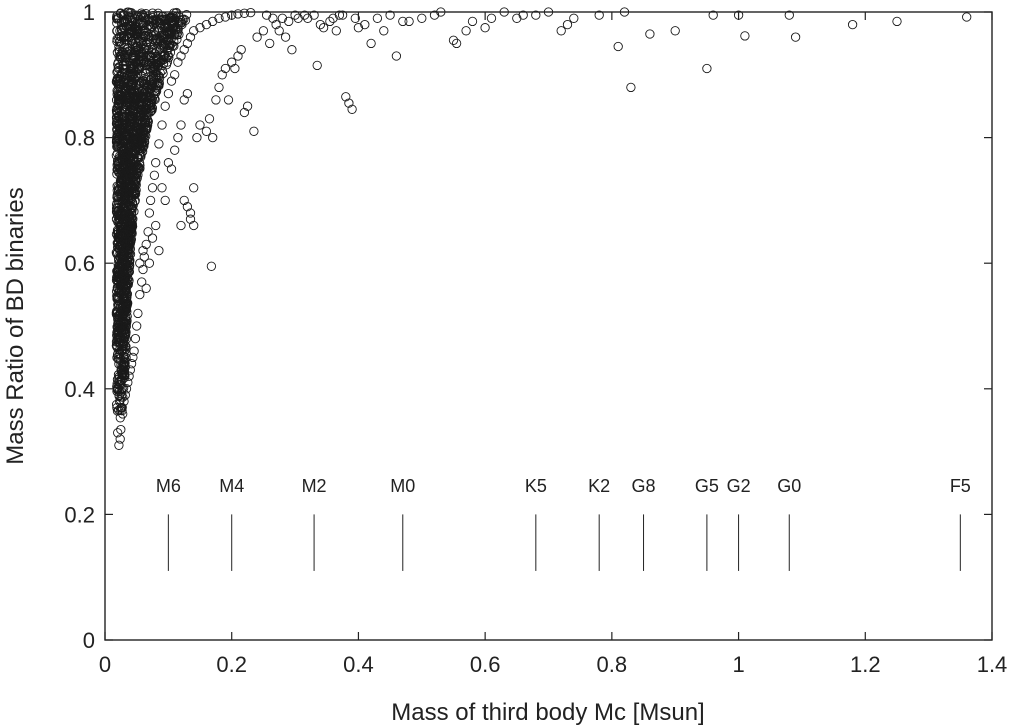 The height and width of the screenshot is (726, 1010). What do you see at coordinates (89, 640) in the screenshot?
I see `y-tick-label: 0` at bounding box center [89, 640].